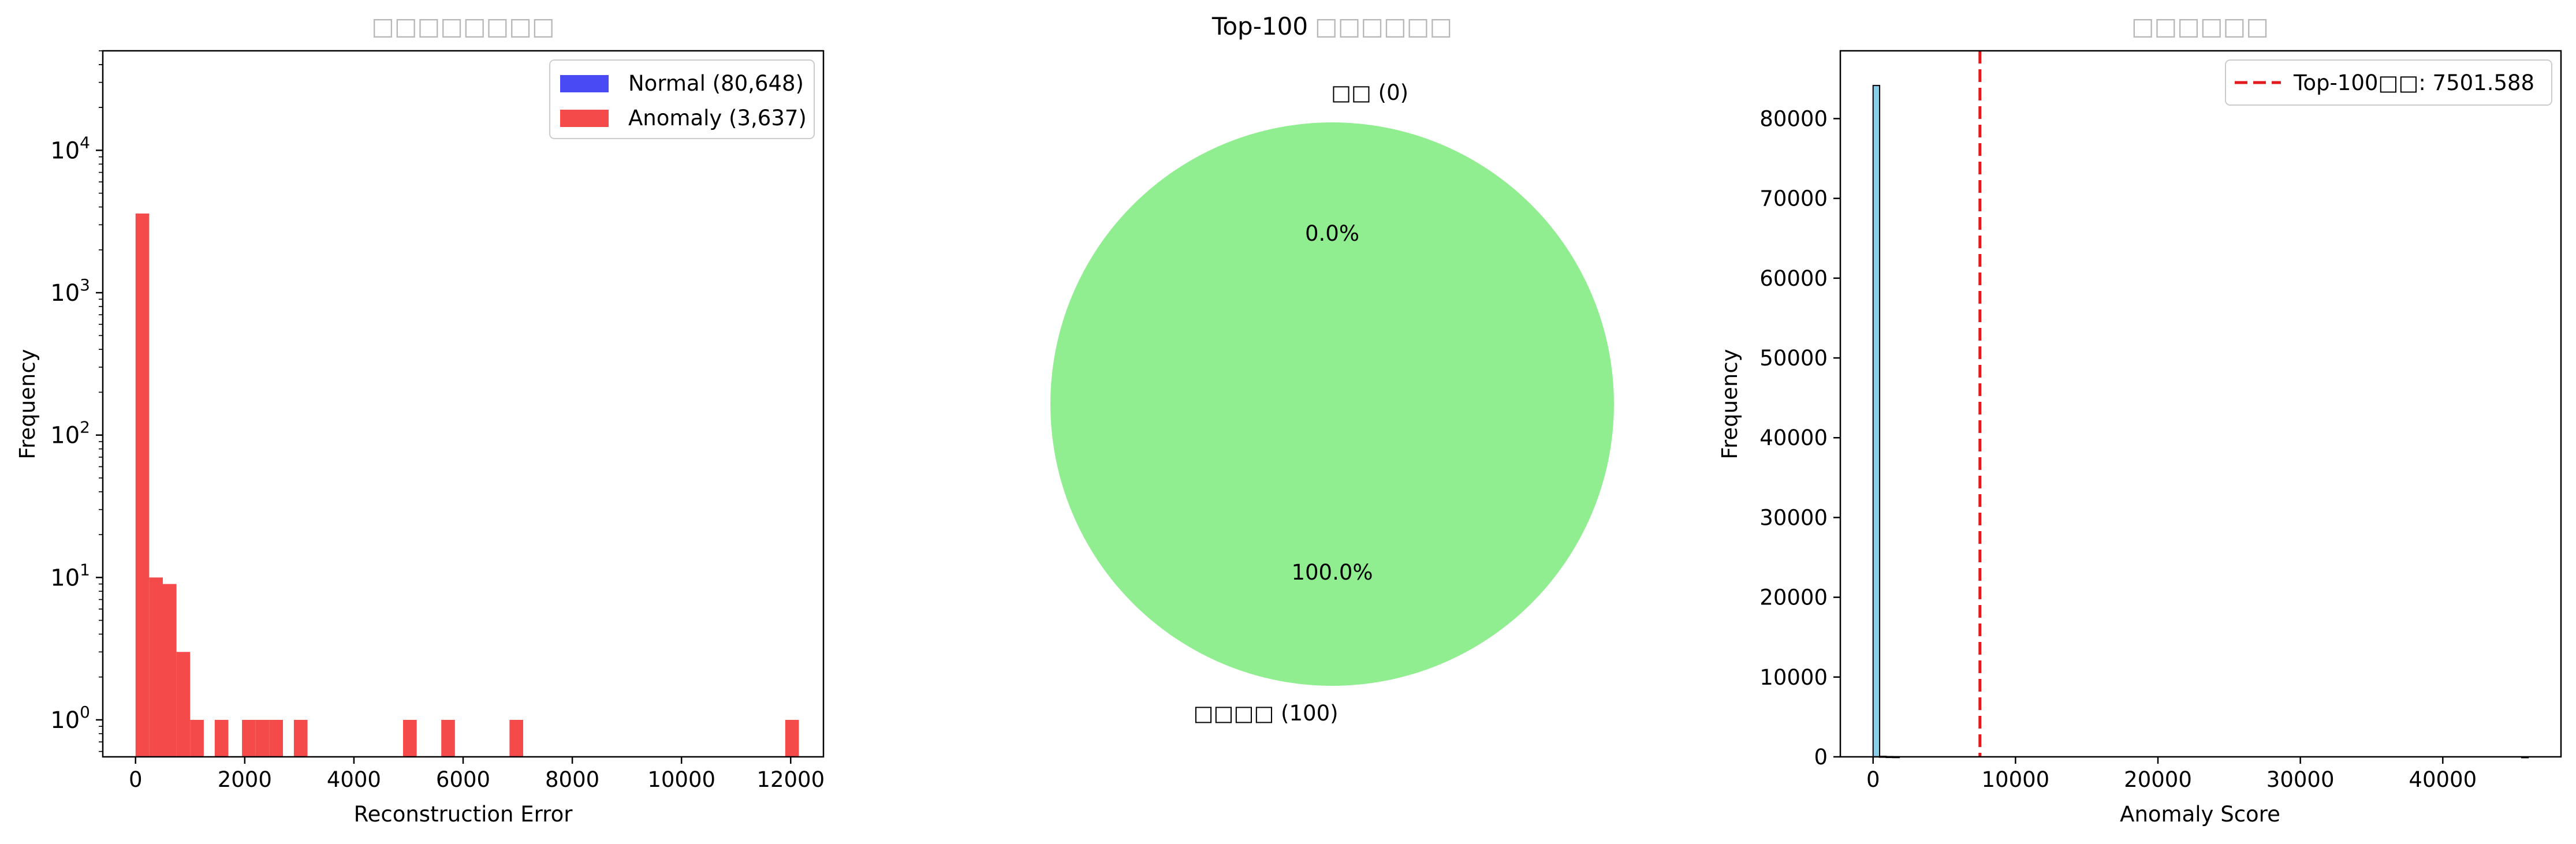 The height and width of the screenshot is (844, 2576). What do you see at coordinates (463, 815) in the screenshot?
I see `chart1-x-axis-label: Reconstruction Error` at bounding box center [463, 815].